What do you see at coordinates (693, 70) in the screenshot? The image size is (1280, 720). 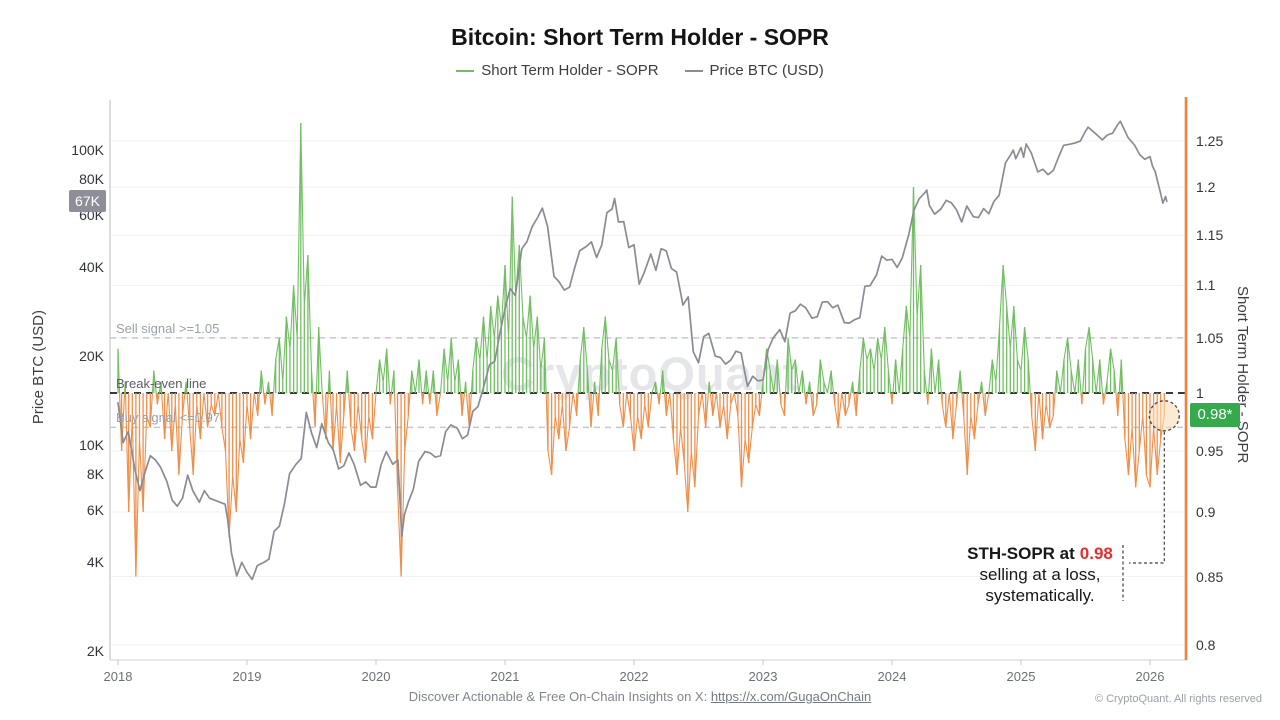 I see `price-line-swatch-icon` at bounding box center [693, 70].